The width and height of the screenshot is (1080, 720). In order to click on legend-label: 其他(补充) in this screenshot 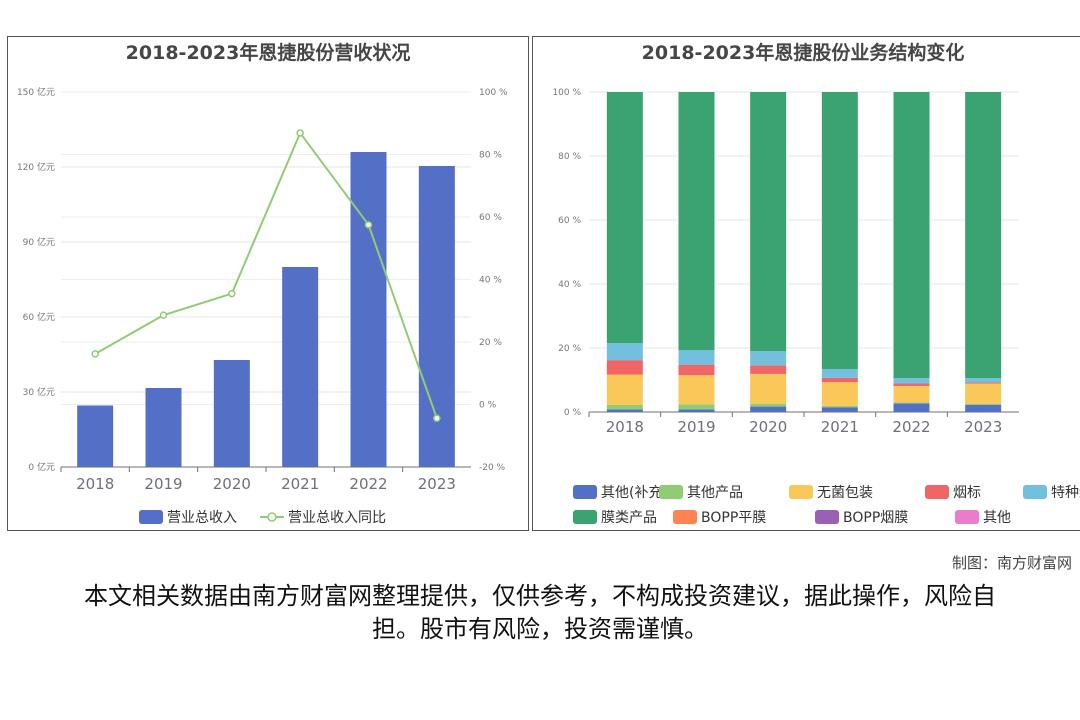, I will do `click(634, 493)`.